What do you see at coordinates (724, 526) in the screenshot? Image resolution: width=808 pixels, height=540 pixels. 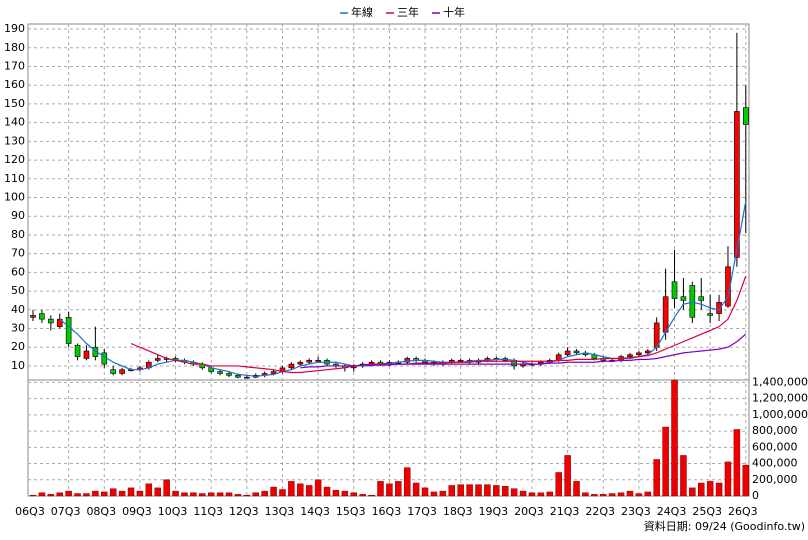 I see `source-note: 資料日期: 09/24 (Goodinfo.tw)` at bounding box center [724, 526].